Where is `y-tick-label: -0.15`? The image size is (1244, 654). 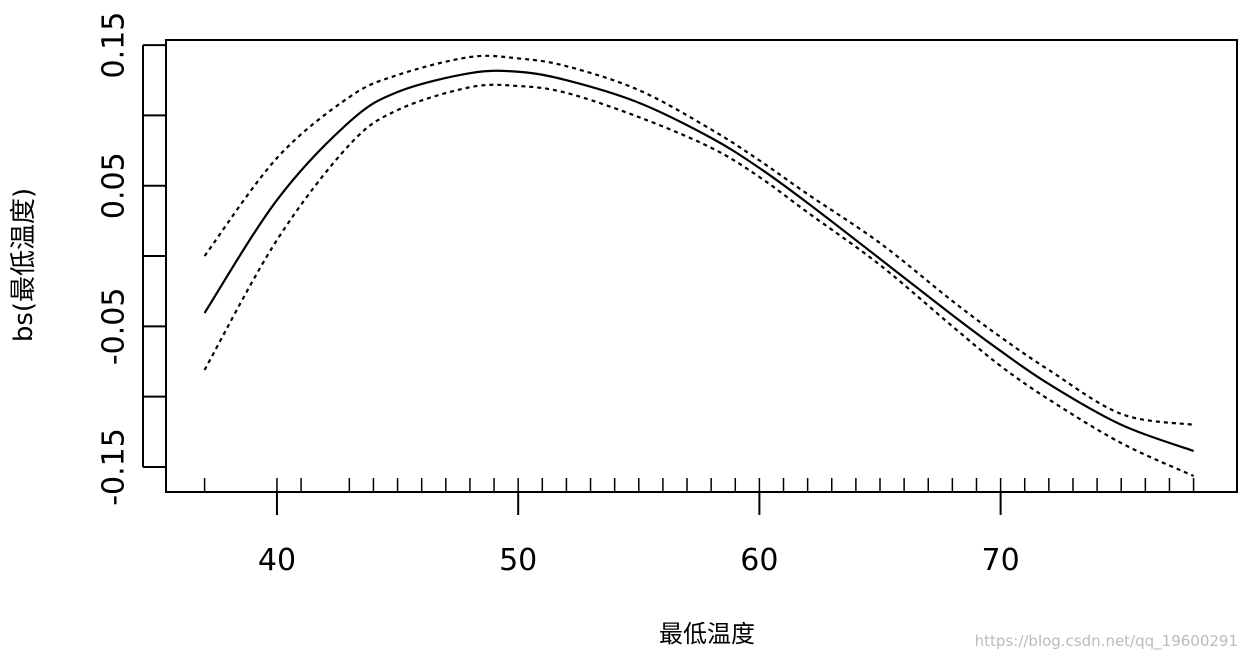 y-tick-label: -0.15 is located at coordinates (114, 467).